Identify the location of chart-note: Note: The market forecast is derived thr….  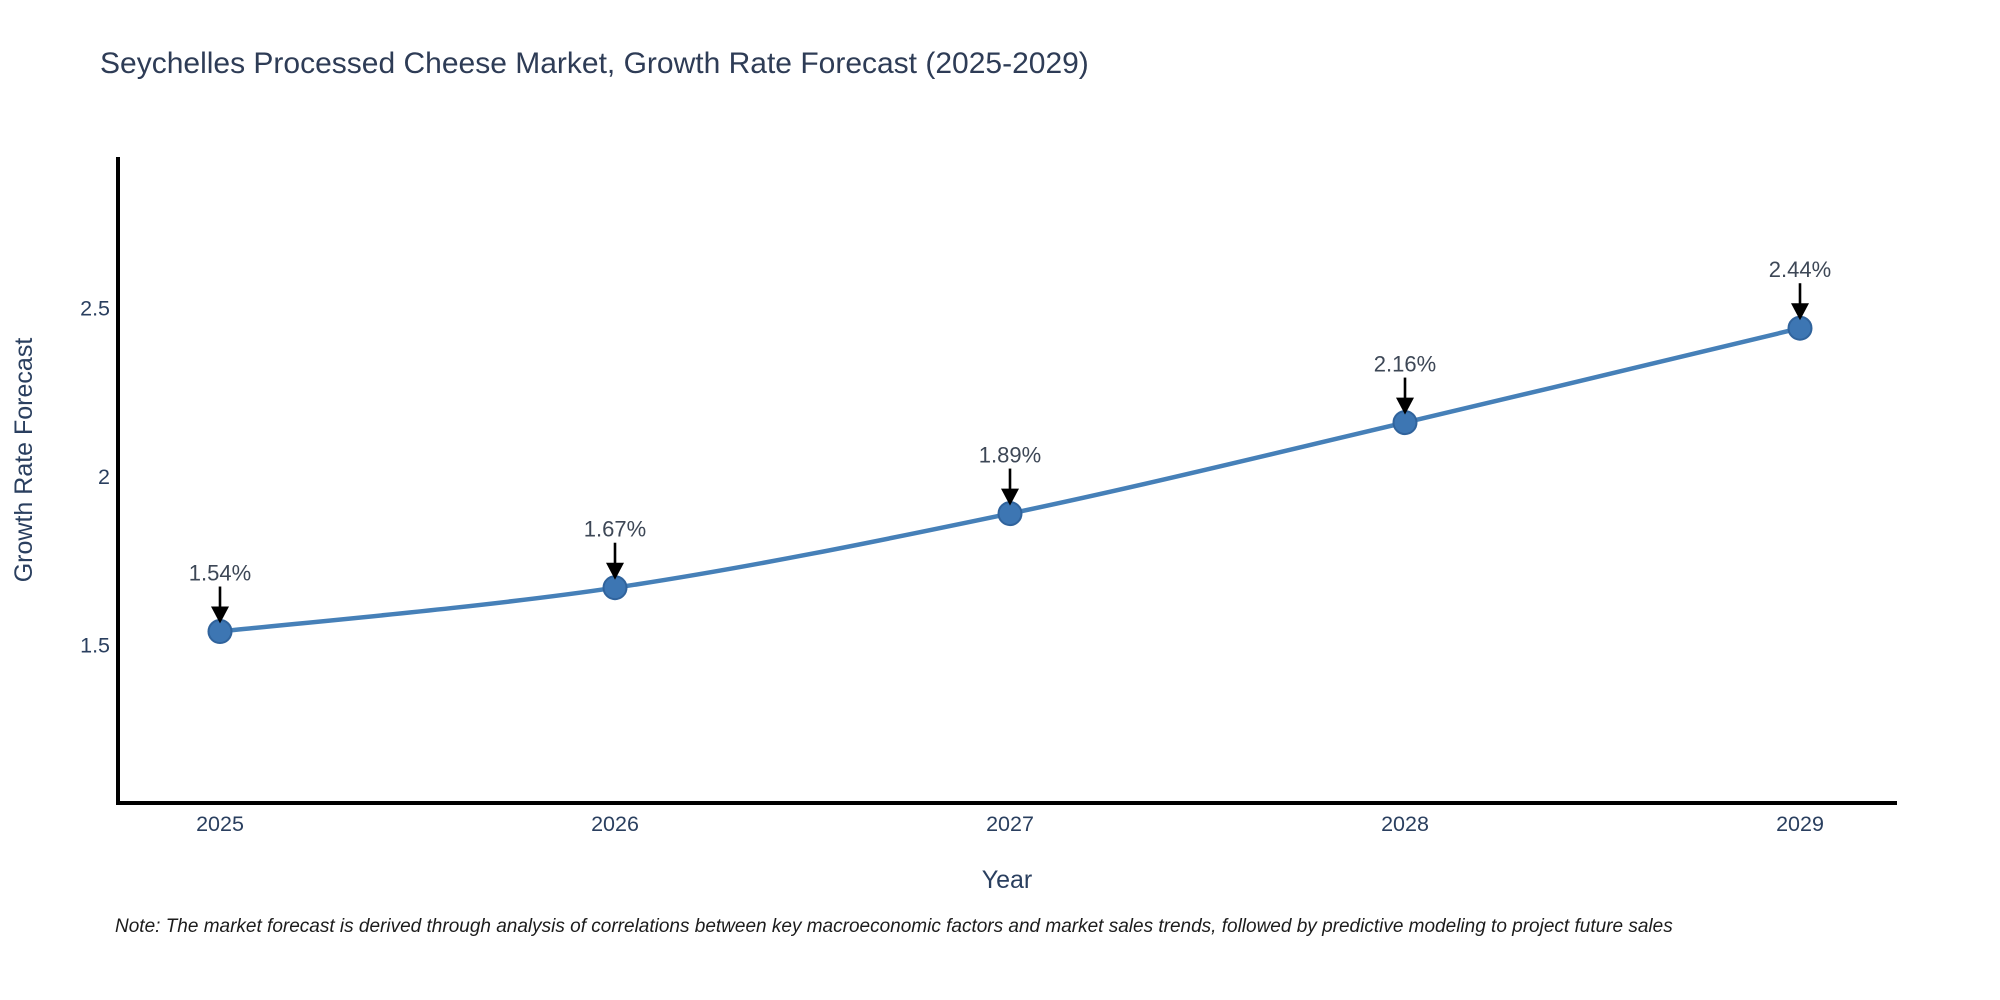
(894, 926).